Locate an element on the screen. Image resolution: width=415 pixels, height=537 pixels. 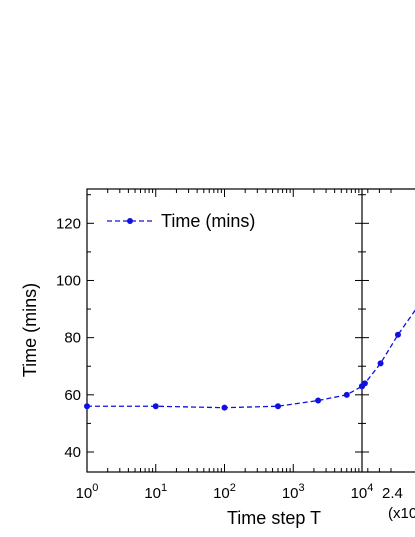
series-line-right is located at coordinates (388, 348).